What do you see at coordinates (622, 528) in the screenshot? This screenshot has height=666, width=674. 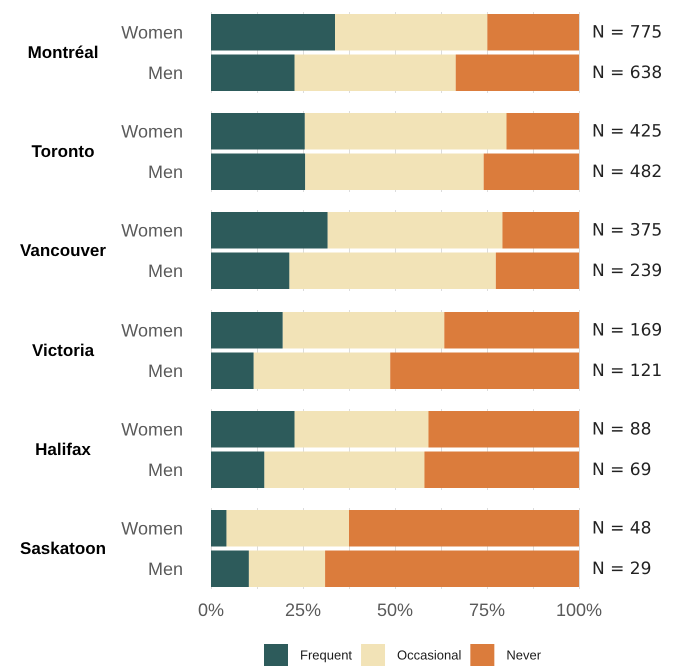 I see `text: N = 48` at bounding box center [622, 528].